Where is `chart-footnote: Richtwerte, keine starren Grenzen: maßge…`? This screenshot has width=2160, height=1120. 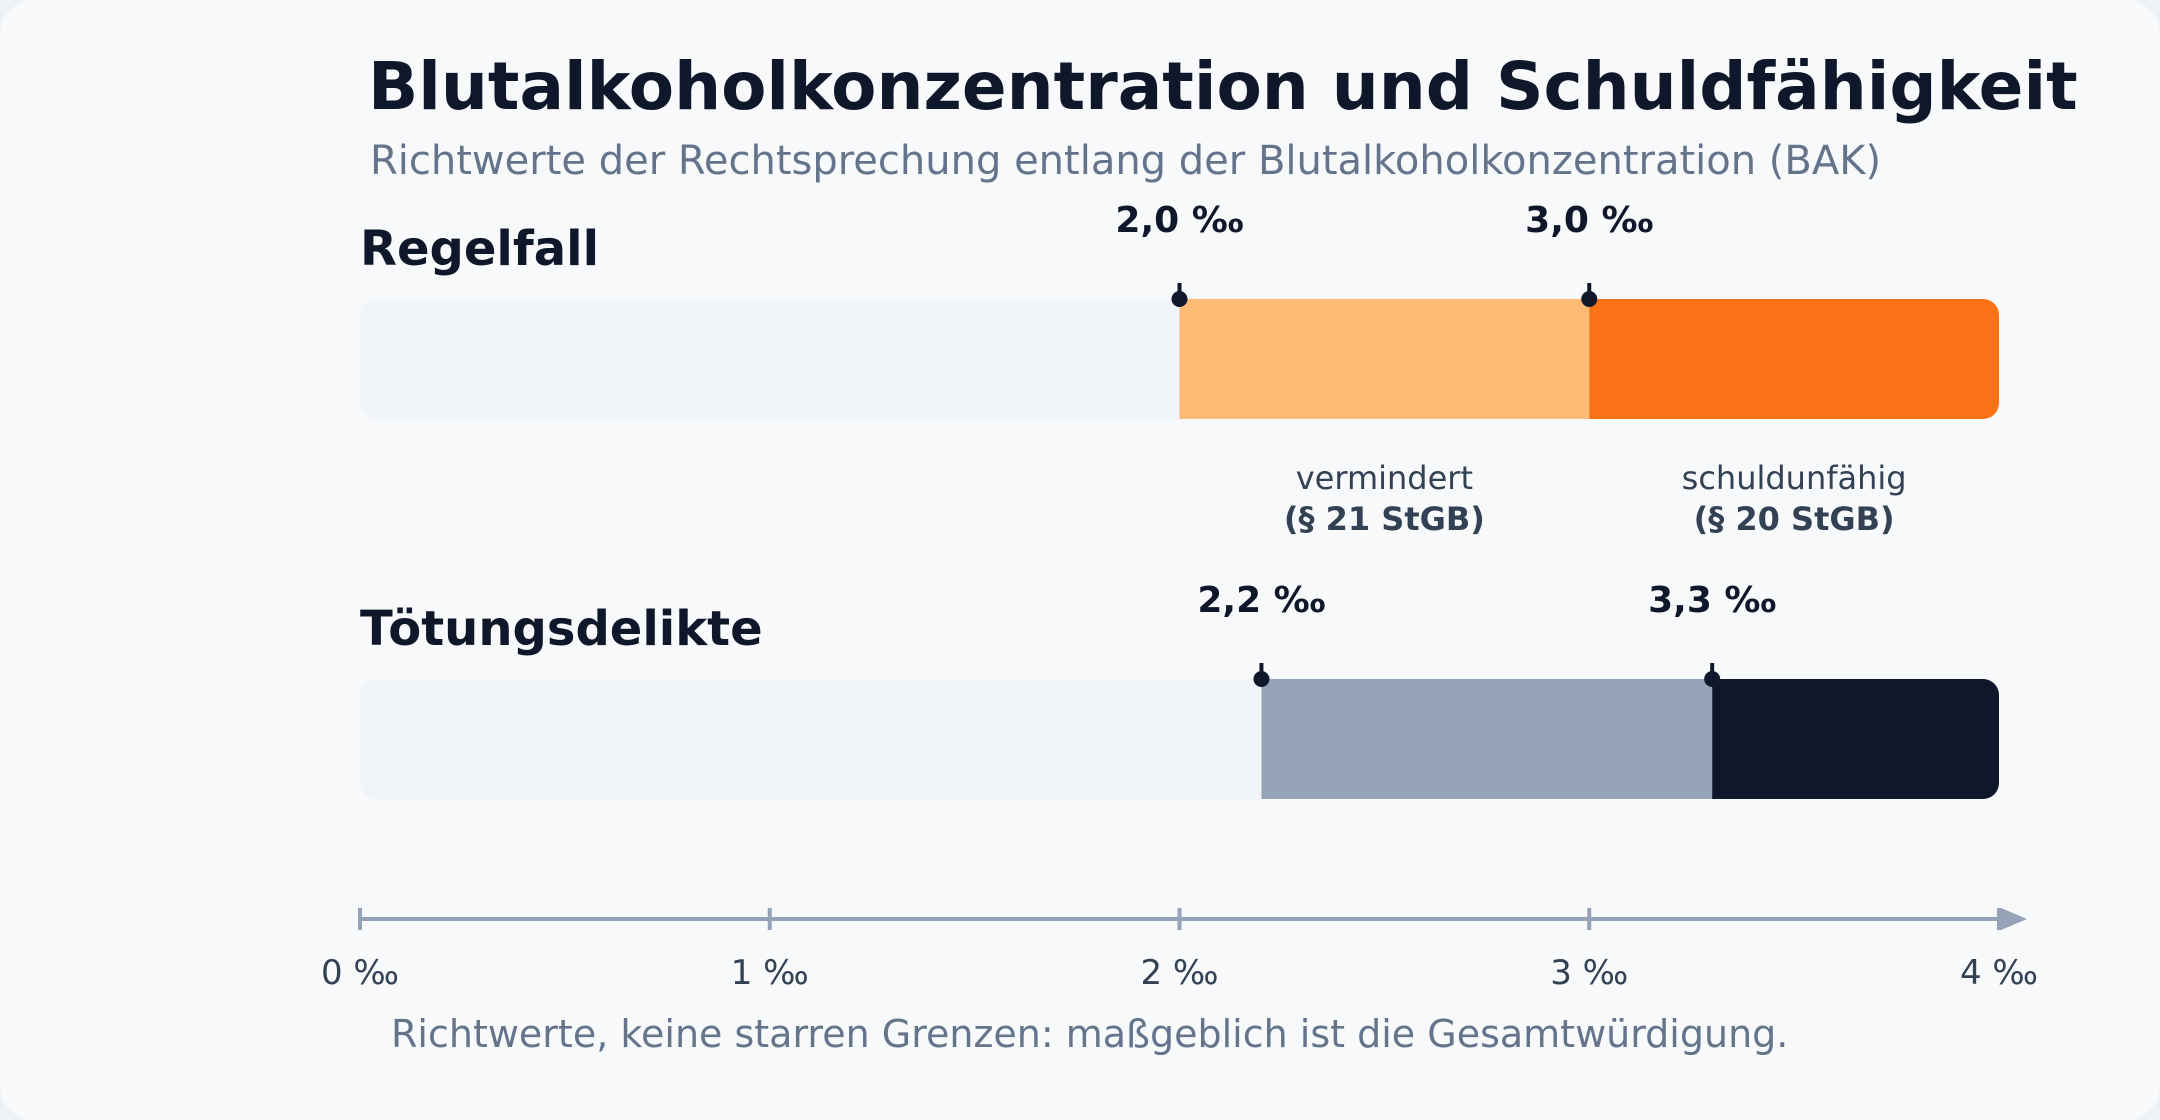
chart-footnote: Richtwerte, keine starren Grenzen: maßge… is located at coordinates (1090, 1034).